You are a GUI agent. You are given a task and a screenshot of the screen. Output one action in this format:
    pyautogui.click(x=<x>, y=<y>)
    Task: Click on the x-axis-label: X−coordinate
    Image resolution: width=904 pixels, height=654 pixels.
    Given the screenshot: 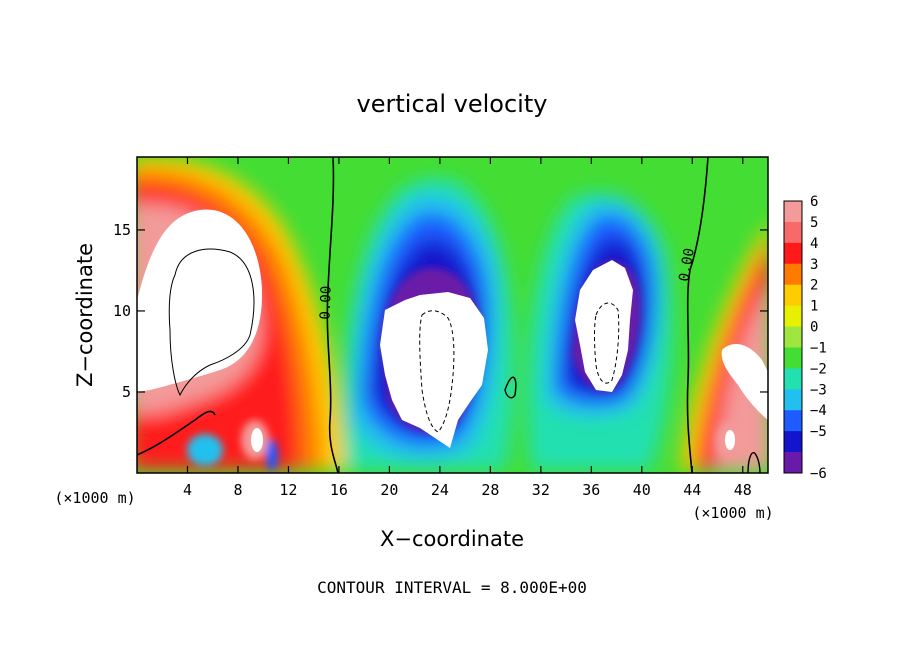 What is the action you would take?
    pyautogui.click(x=452, y=539)
    